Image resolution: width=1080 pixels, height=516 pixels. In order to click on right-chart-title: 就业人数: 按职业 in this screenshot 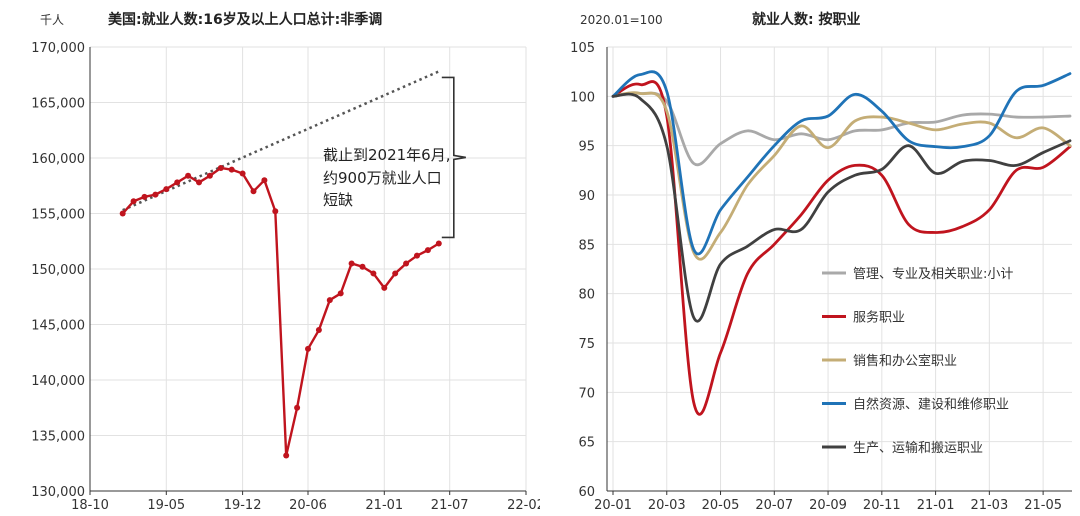, I will do `click(806, 19)`.